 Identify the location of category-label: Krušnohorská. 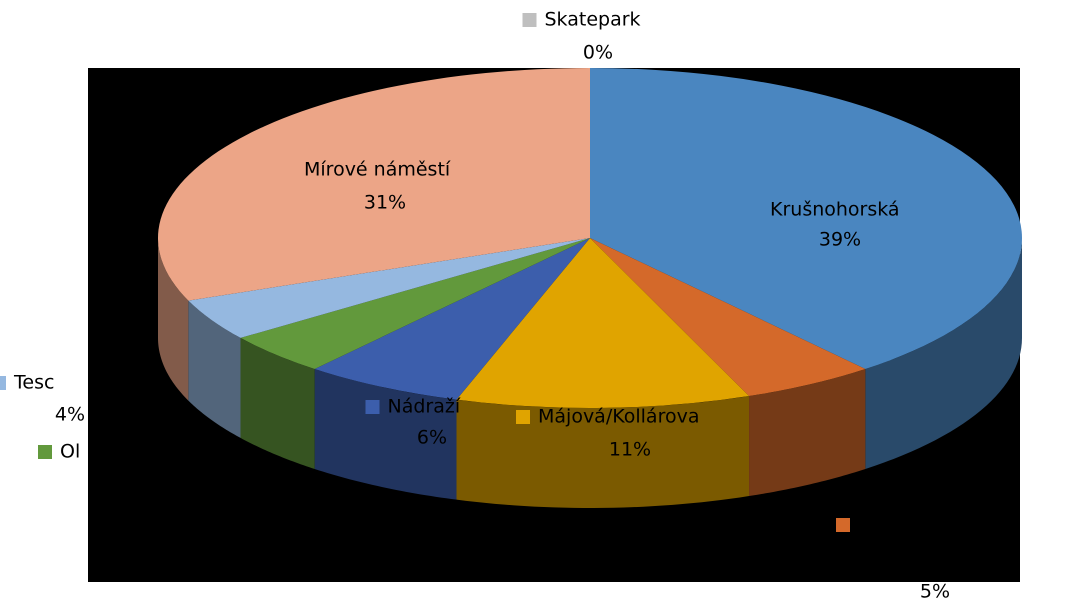
(835, 210).